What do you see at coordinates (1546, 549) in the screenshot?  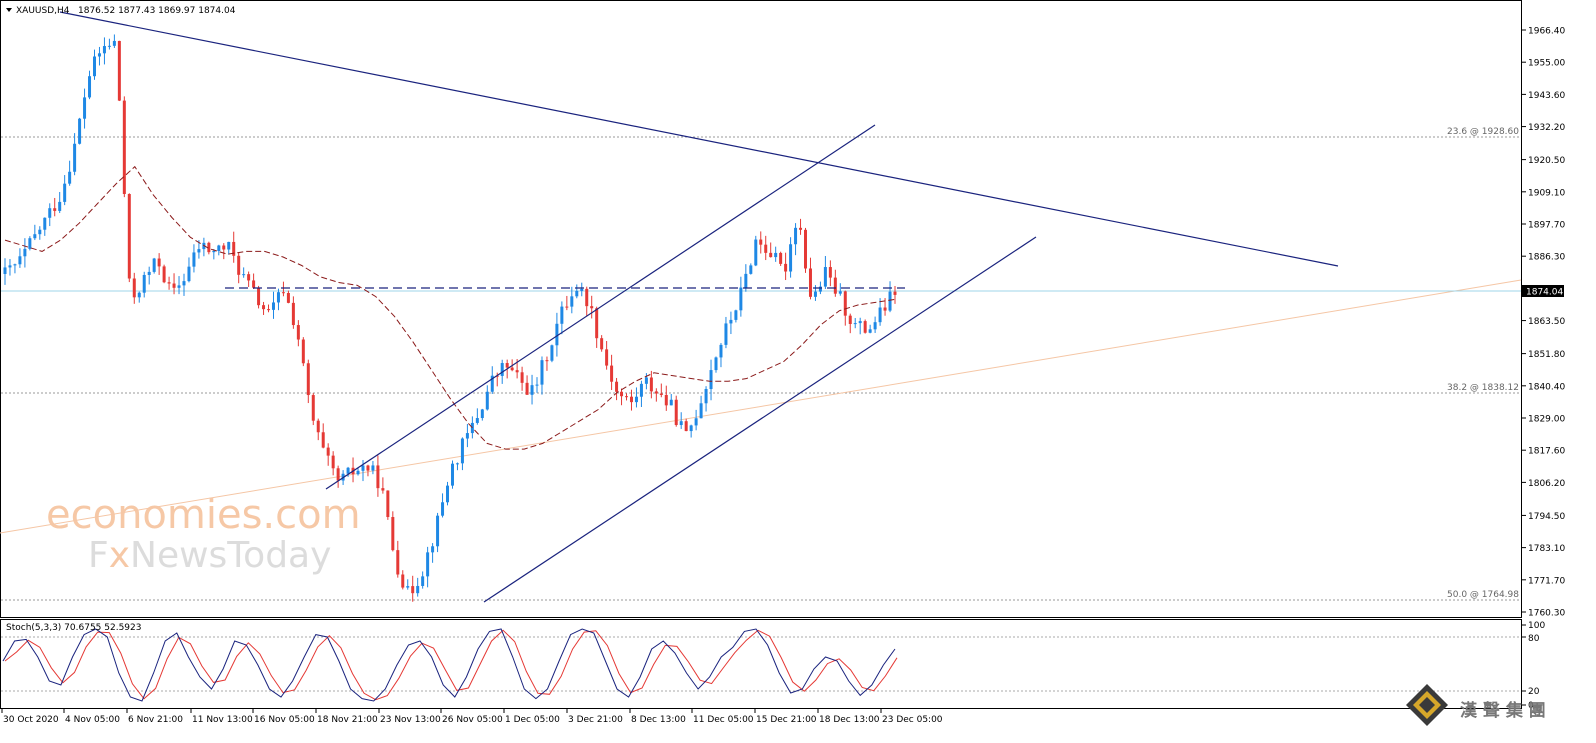 I see `price-tick-label: 1783.10` at bounding box center [1546, 549].